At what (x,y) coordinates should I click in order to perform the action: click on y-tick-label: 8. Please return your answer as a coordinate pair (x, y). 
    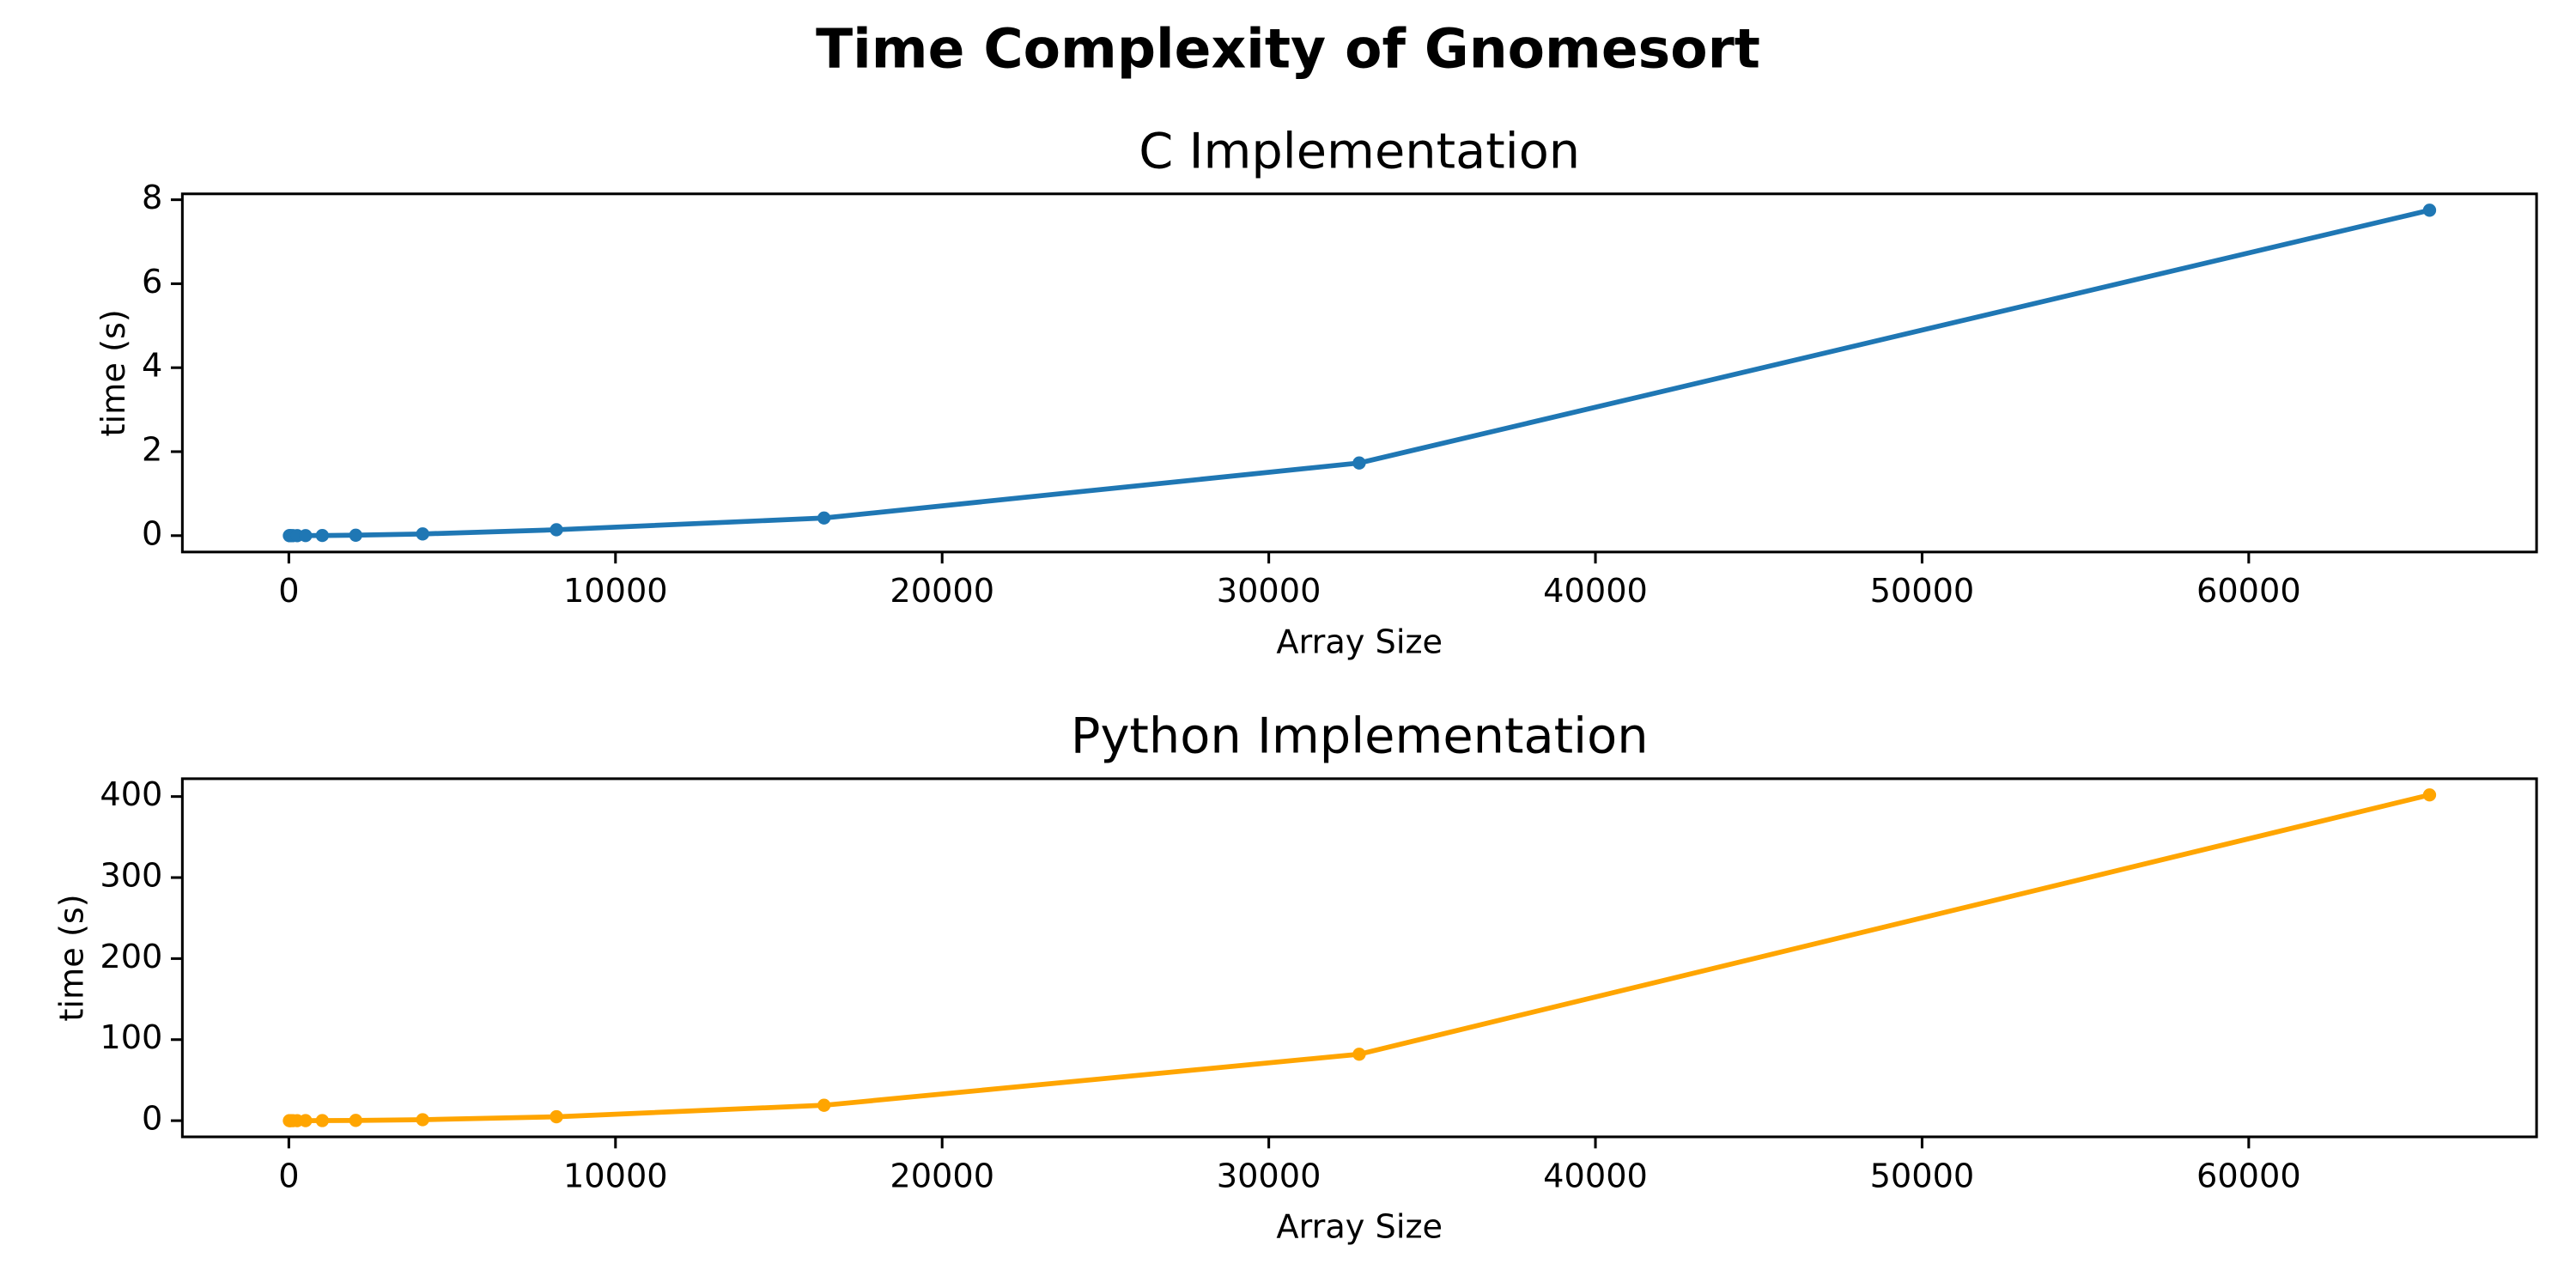
    Looking at the image, I should click on (152, 198).